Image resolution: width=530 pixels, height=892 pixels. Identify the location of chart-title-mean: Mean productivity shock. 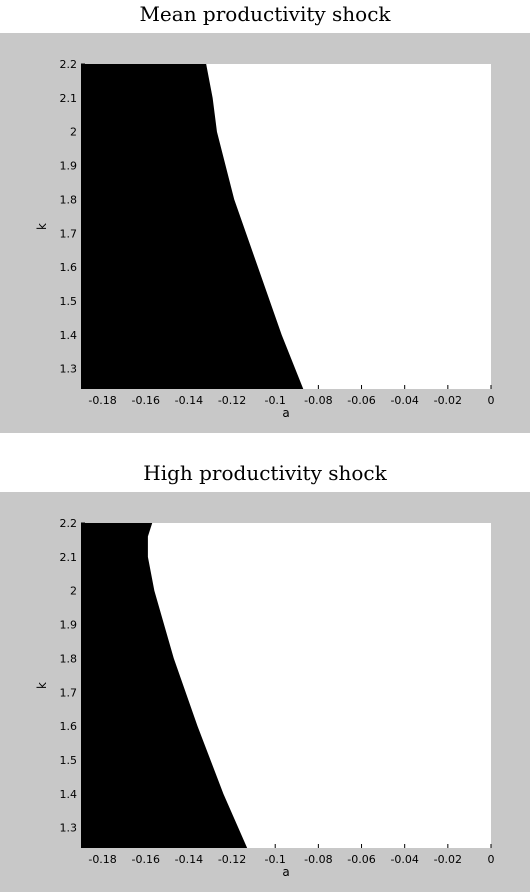
(265, 14).